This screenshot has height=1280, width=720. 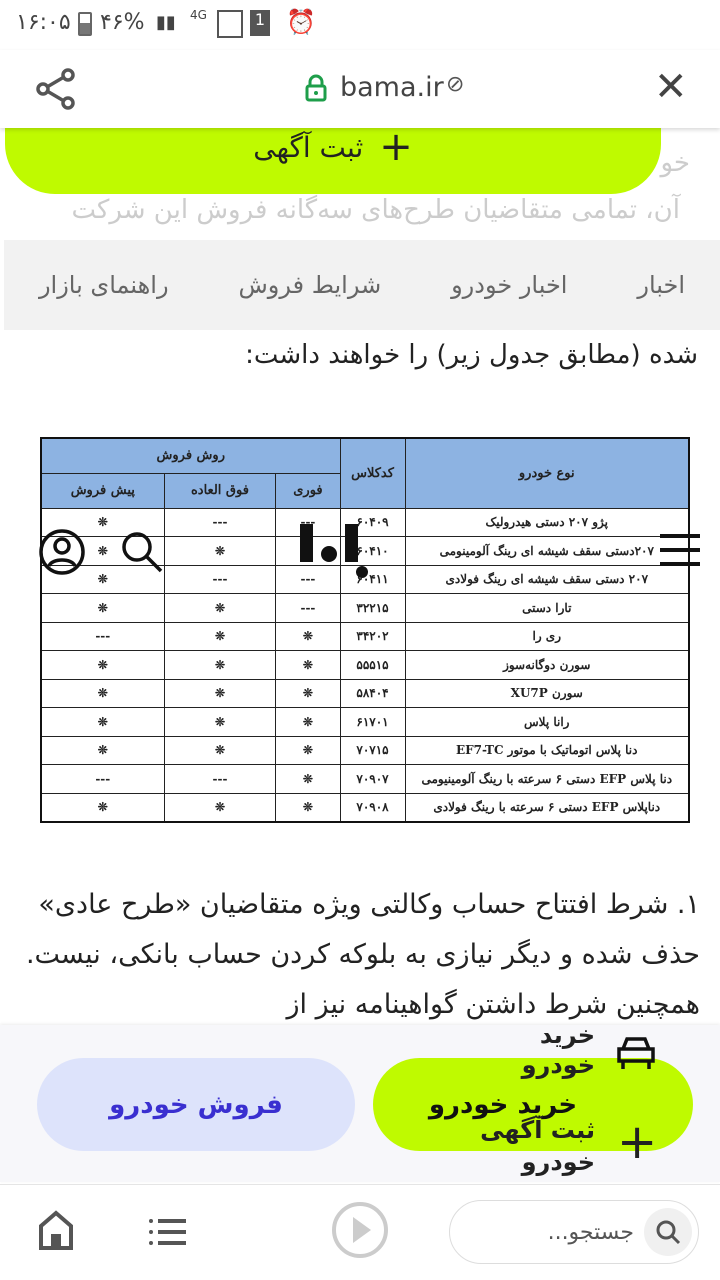 What do you see at coordinates (547, 665) in the screenshot?
I see `cell-type: سورن دوگانه‌سوز` at bounding box center [547, 665].